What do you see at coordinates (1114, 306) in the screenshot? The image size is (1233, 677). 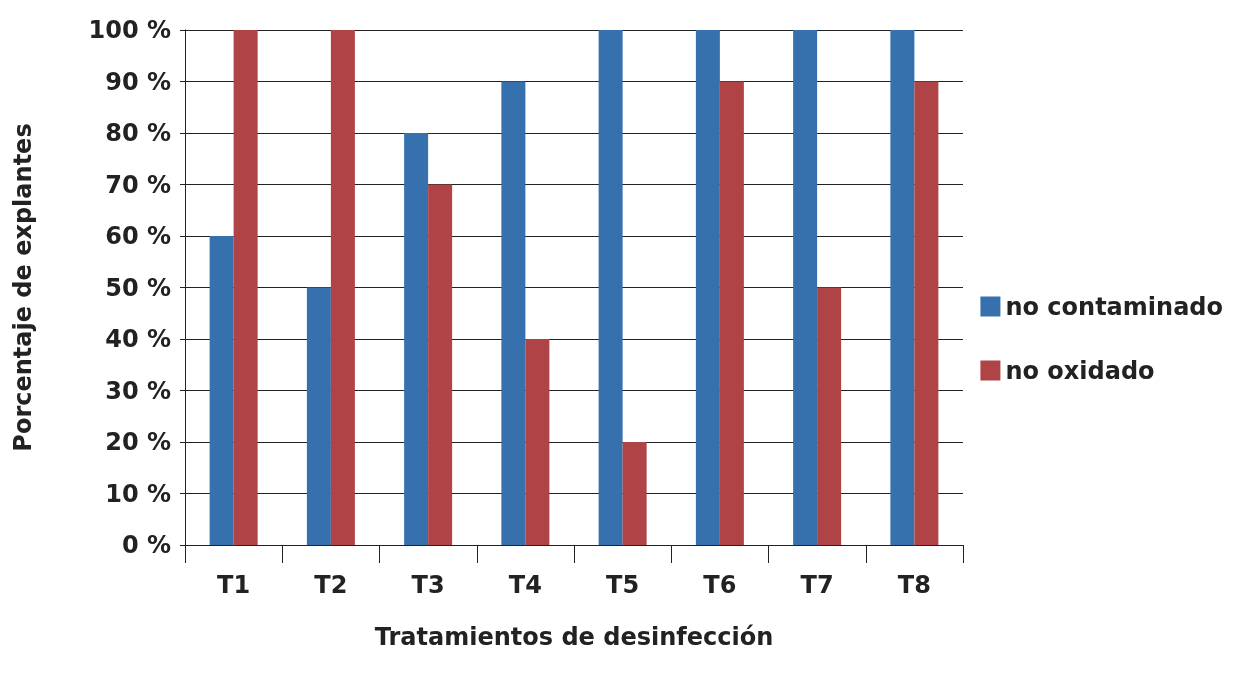 I see `legend-label: no contaminado` at bounding box center [1114, 306].